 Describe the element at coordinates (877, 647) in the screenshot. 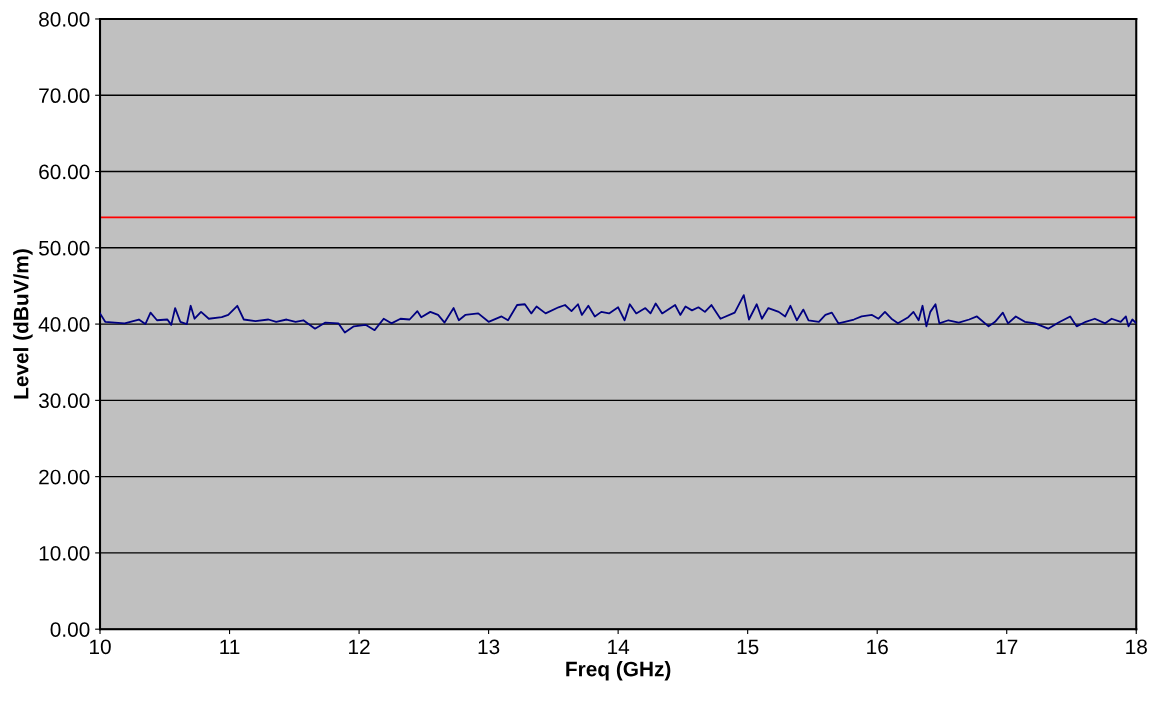

I see `x-tick-label: 16` at that location.